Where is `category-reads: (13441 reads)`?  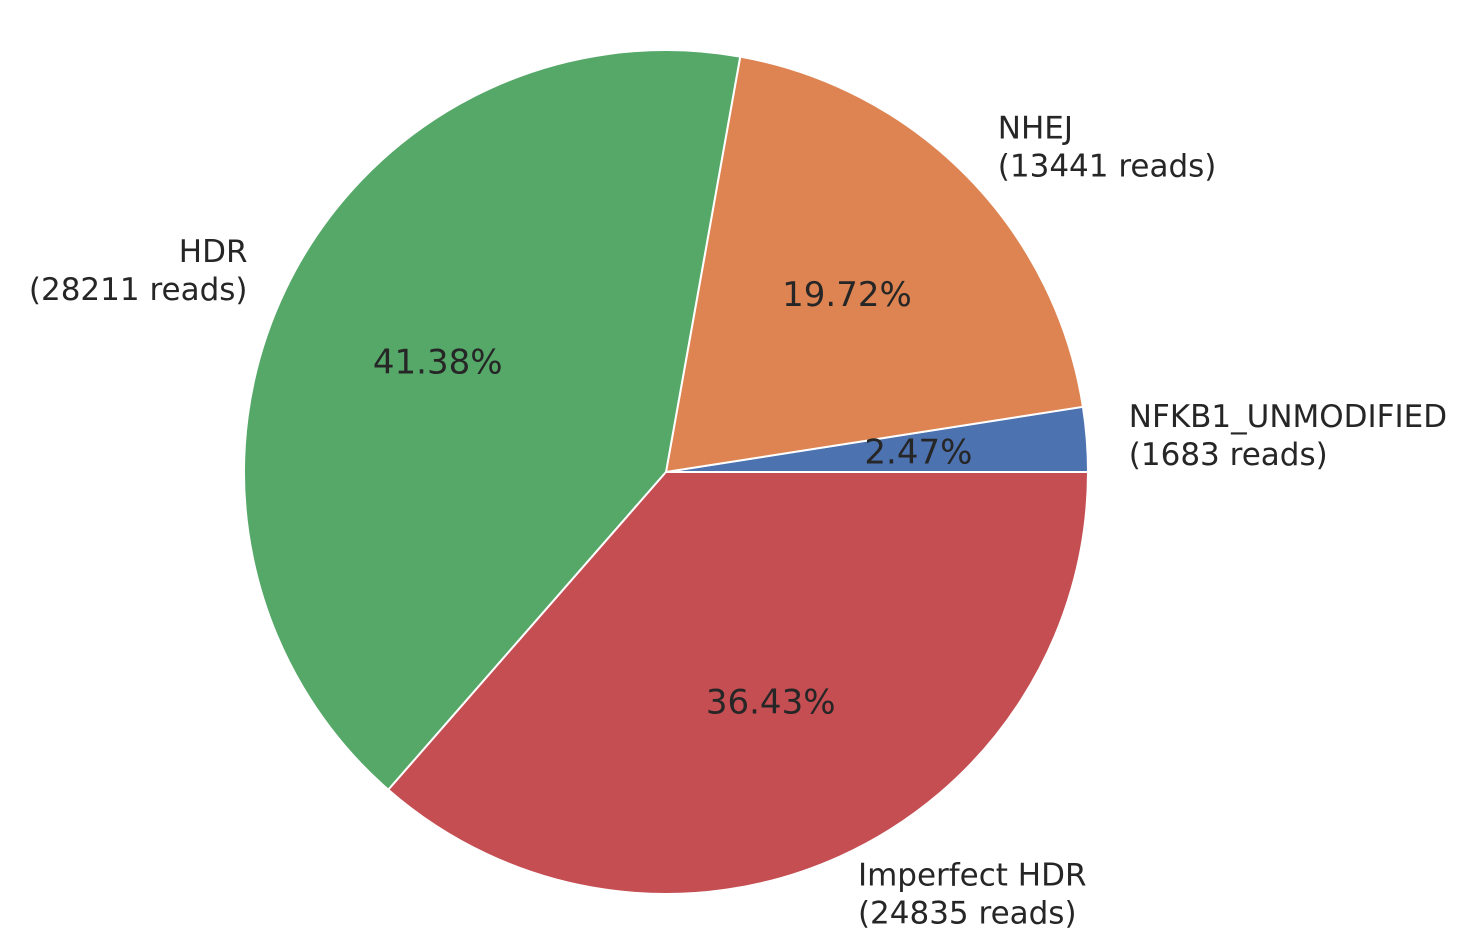 category-reads: (13441 reads) is located at coordinates (1107, 166).